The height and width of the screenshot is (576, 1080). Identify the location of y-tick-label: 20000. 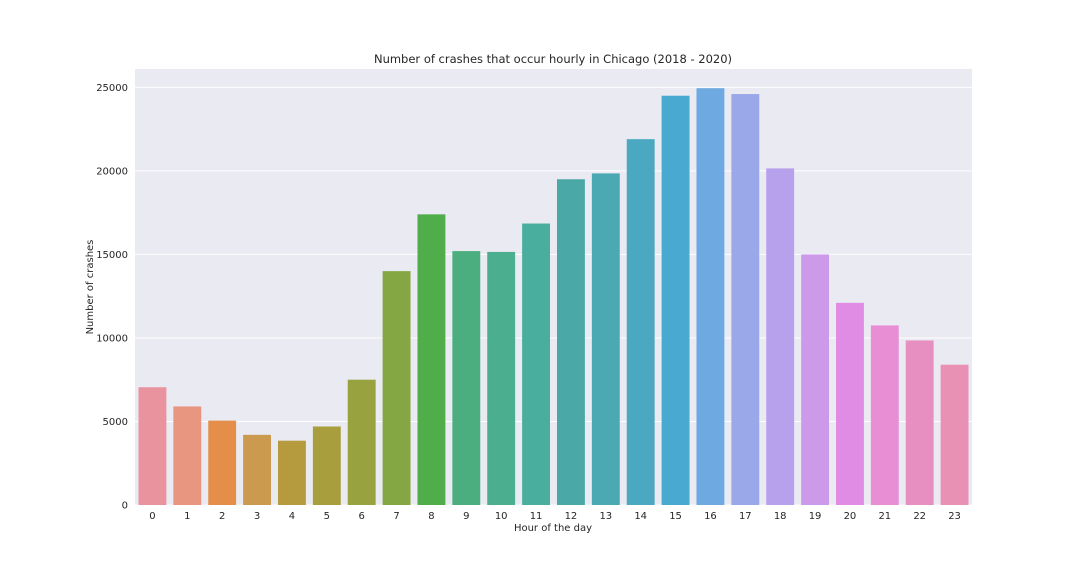
(112, 171).